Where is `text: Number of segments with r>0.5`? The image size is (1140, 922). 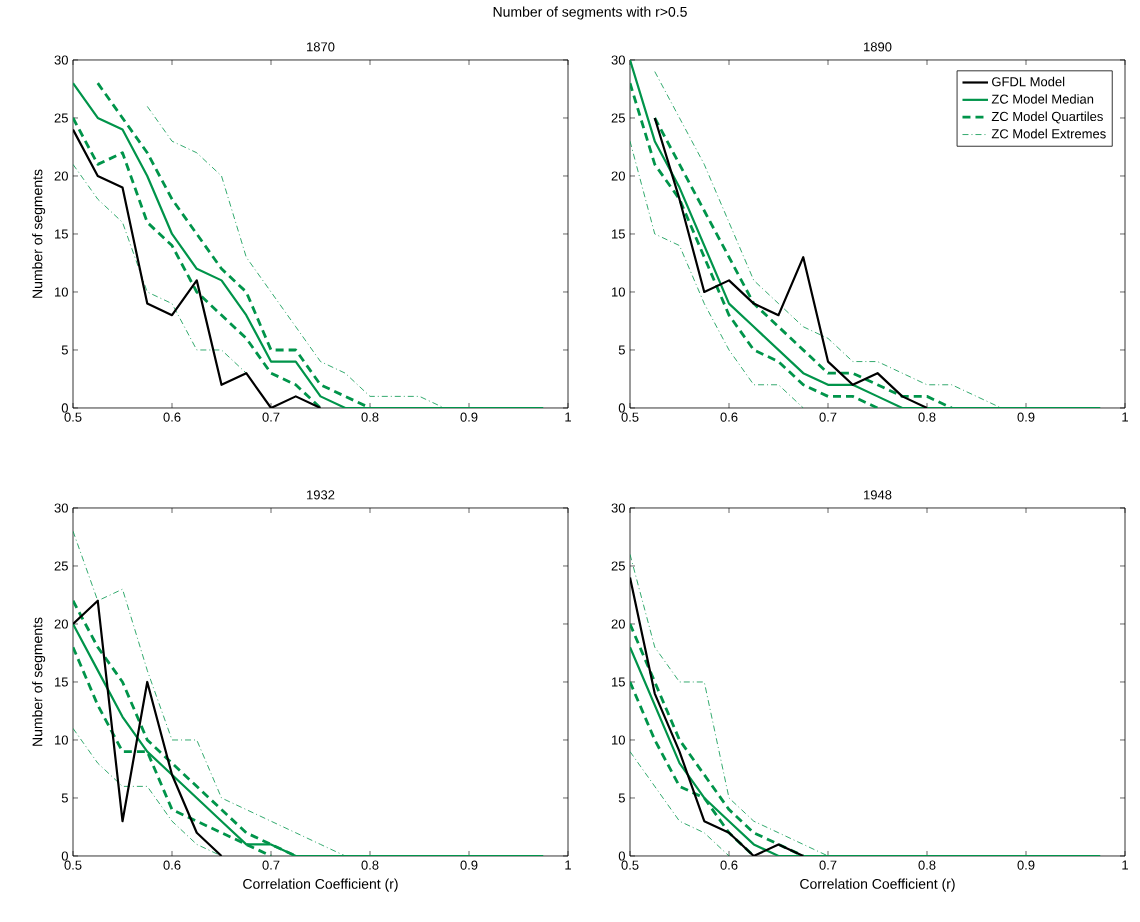
text: Number of segments with r>0.5 is located at coordinates (590, 13).